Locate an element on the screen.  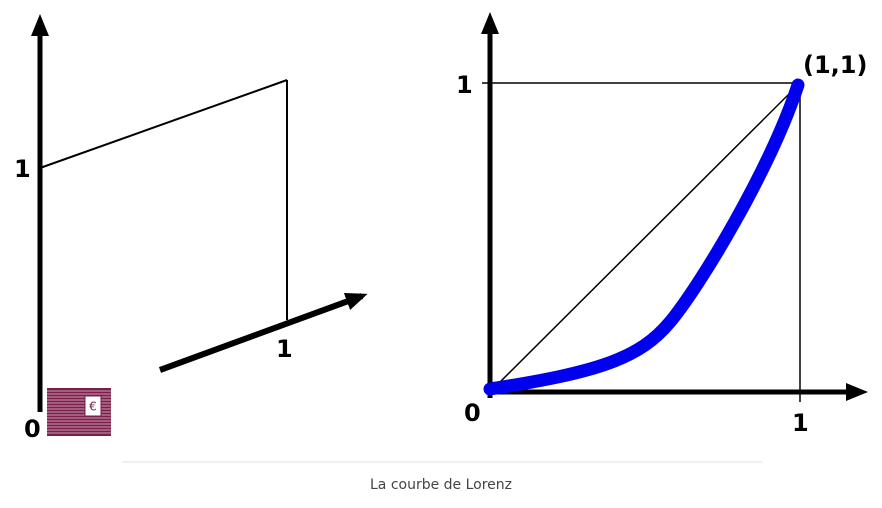
caption: La courbe de Lorenz is located at coordinates (441, 485).